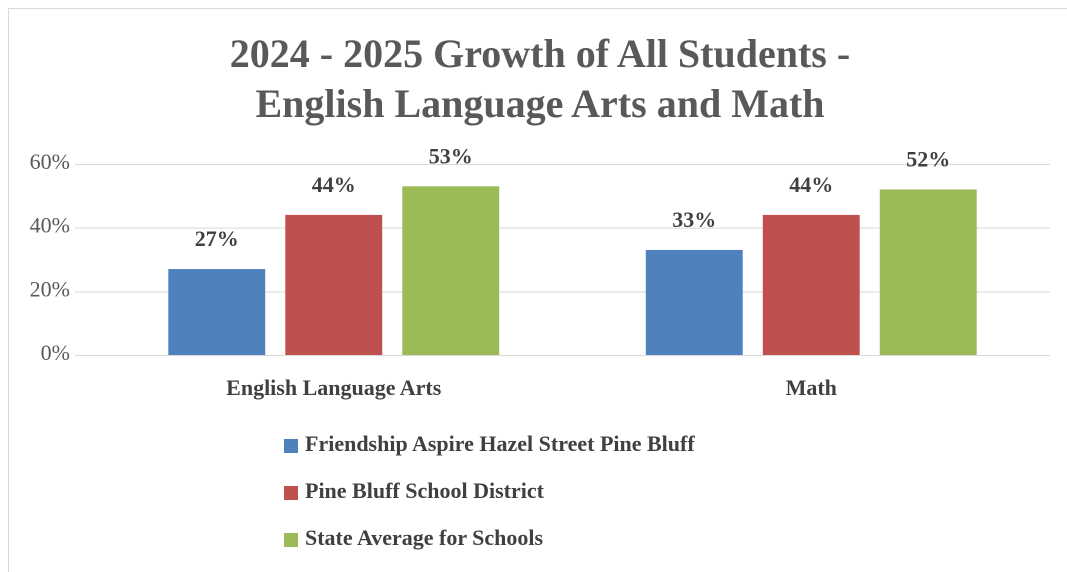 The height and width of the screenshot is (572, 1067). What do you see at coordinates (55, 352) in the screenshot?
I see `y-tick-label: 0%` at bounding box center [55, 352].